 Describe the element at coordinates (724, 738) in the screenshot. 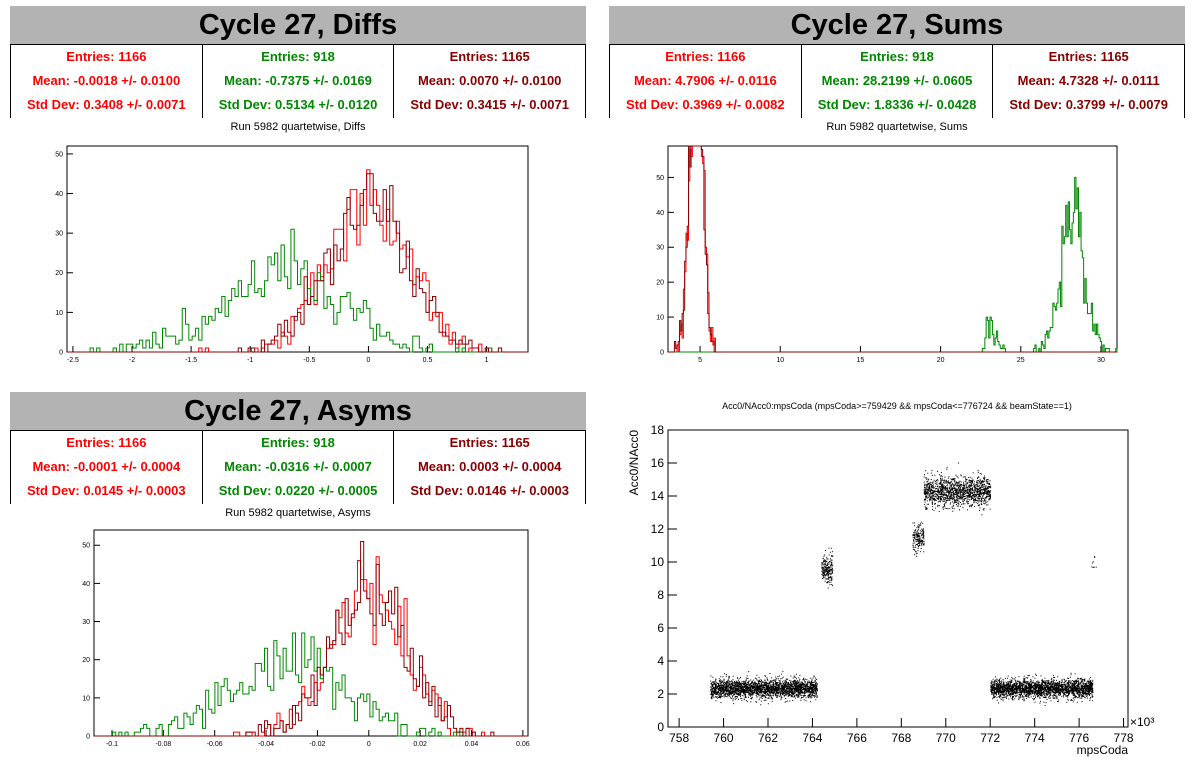

I see `x-tick-label: 760` at that location.